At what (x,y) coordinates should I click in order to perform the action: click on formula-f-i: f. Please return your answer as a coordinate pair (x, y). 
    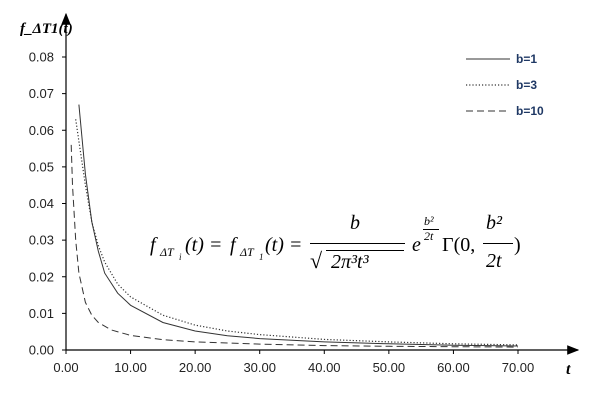
    Looking at the image, I should click on (153, 245).